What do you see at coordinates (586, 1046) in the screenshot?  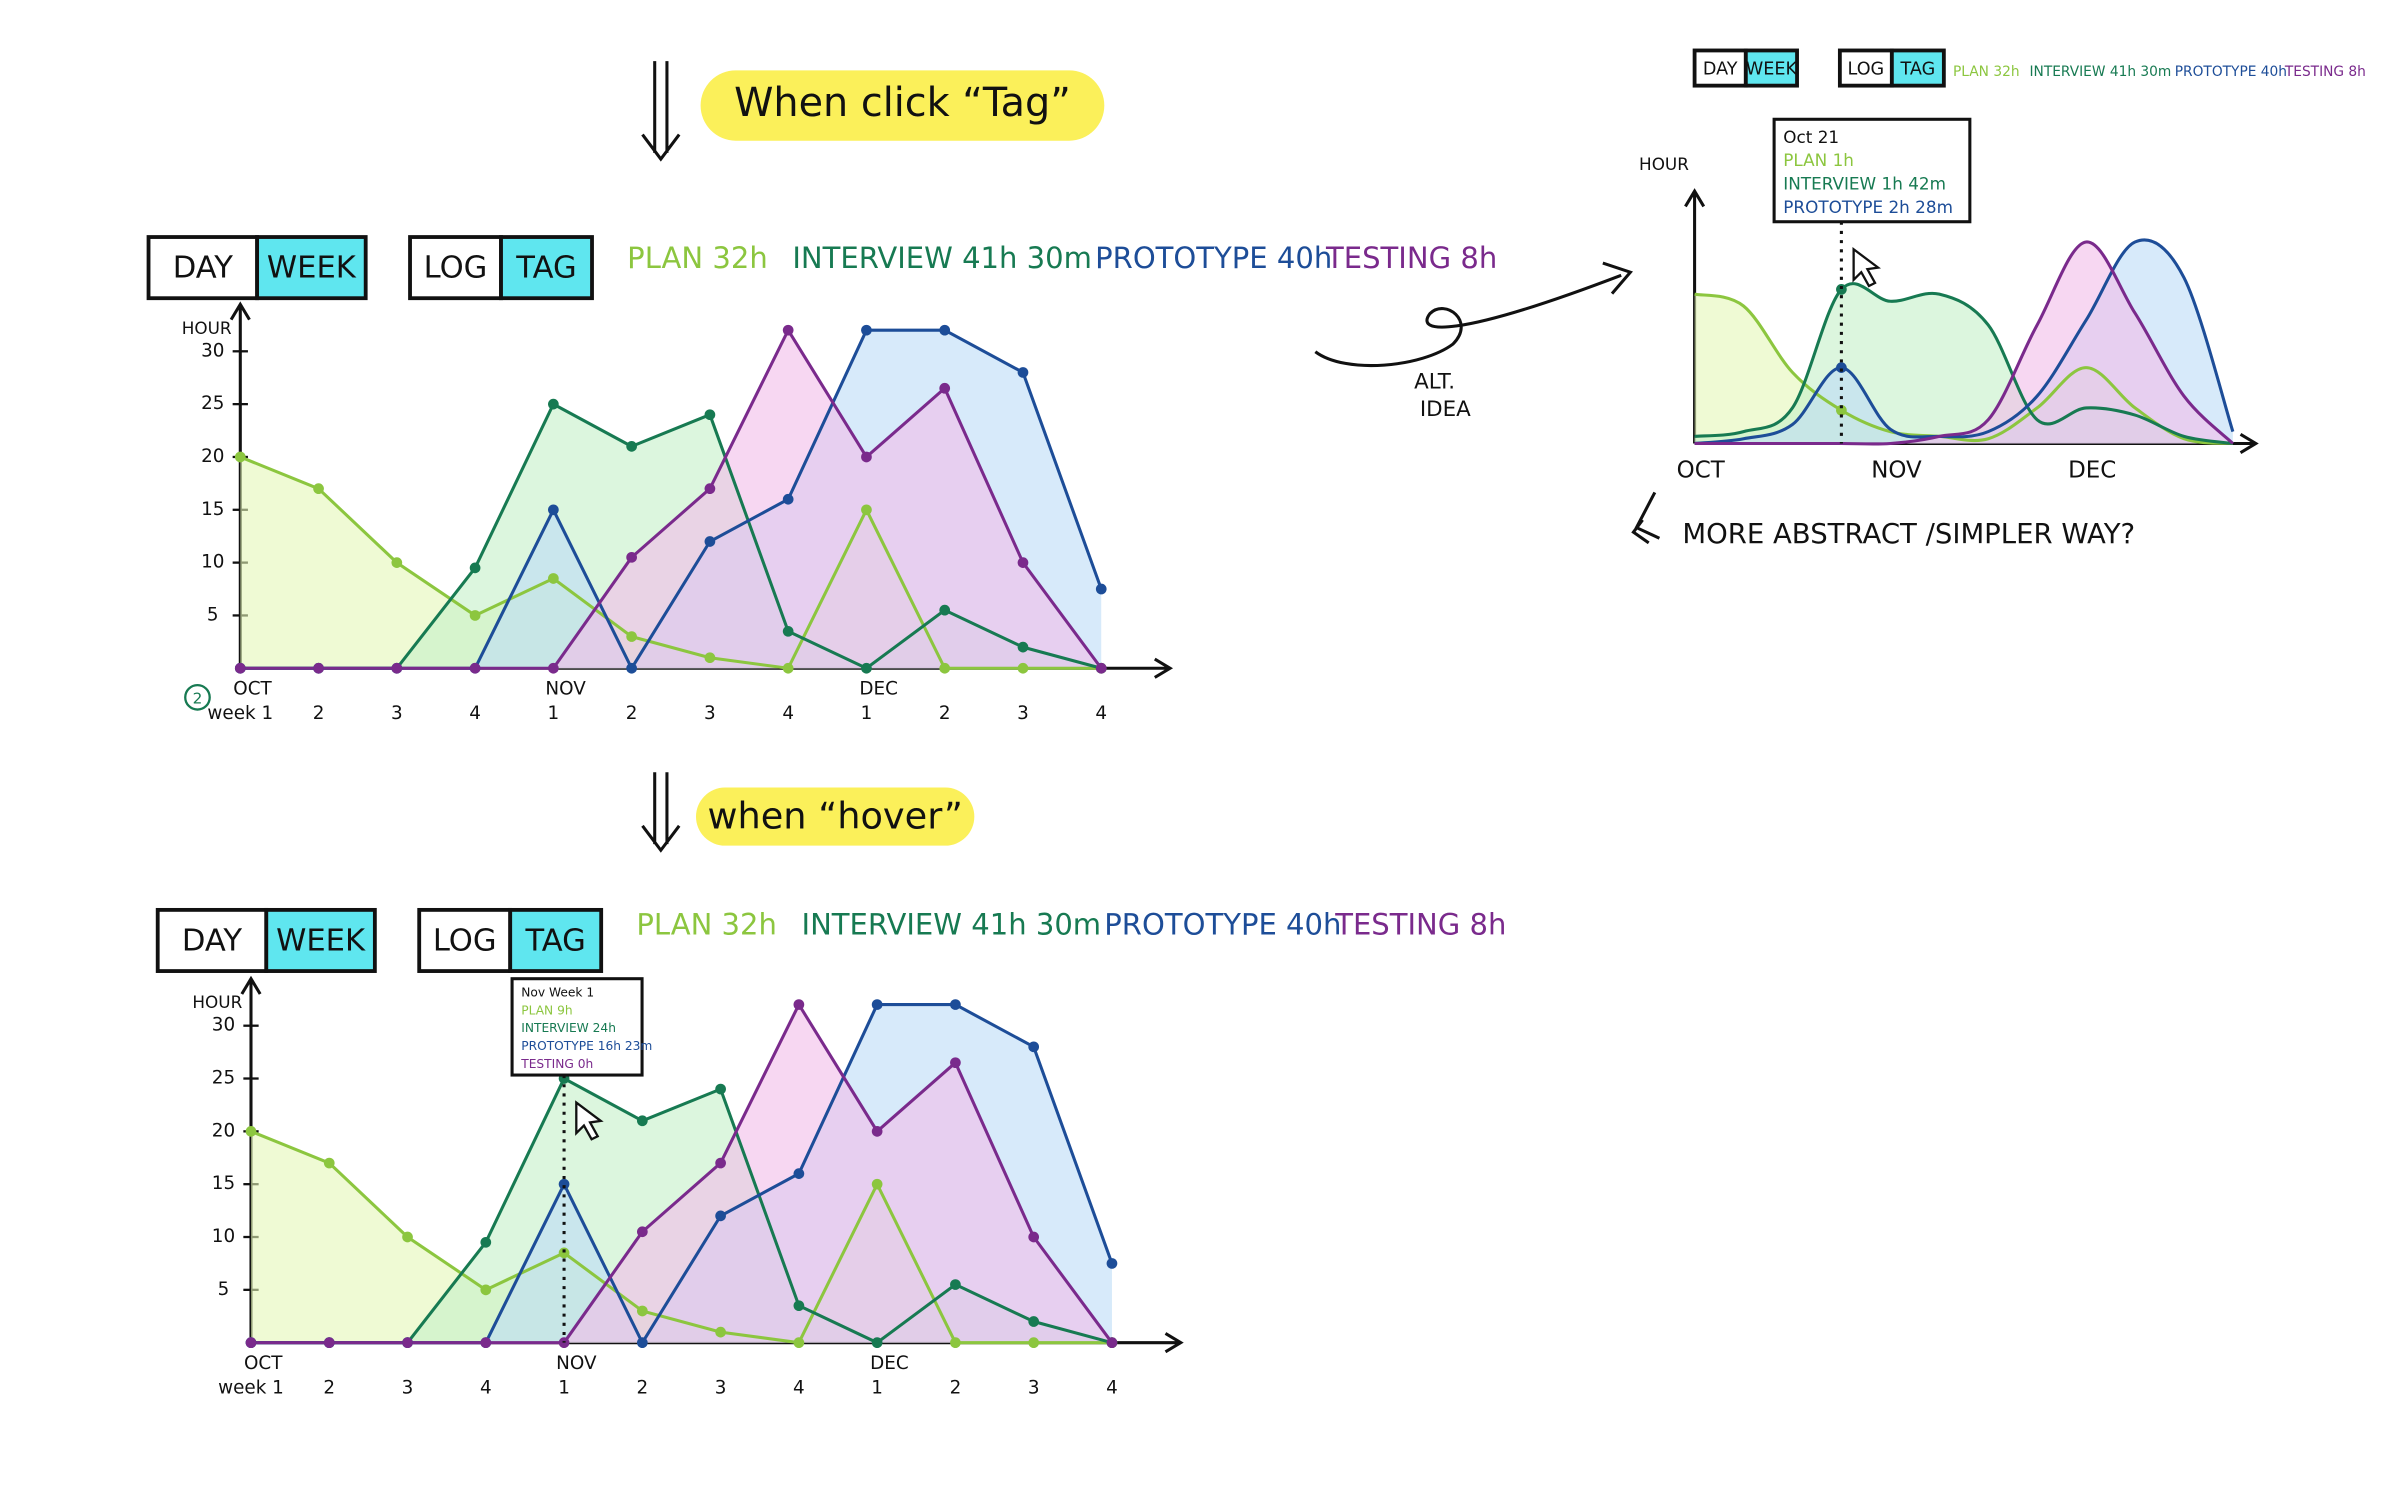 I see `tooltip-line: PROTOTYPE 16h 23m` at bounding box center [586, 1046].